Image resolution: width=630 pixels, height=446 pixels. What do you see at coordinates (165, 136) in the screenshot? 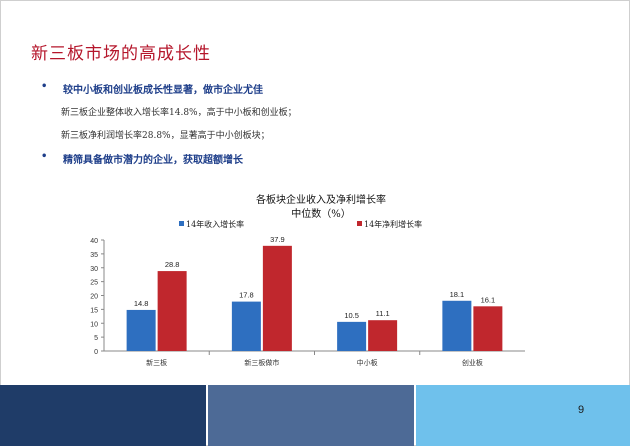
I see `sub-text: 新三板净利润增长率28.8%，显著高于中小创板块；` at bounding box center [165, 136].